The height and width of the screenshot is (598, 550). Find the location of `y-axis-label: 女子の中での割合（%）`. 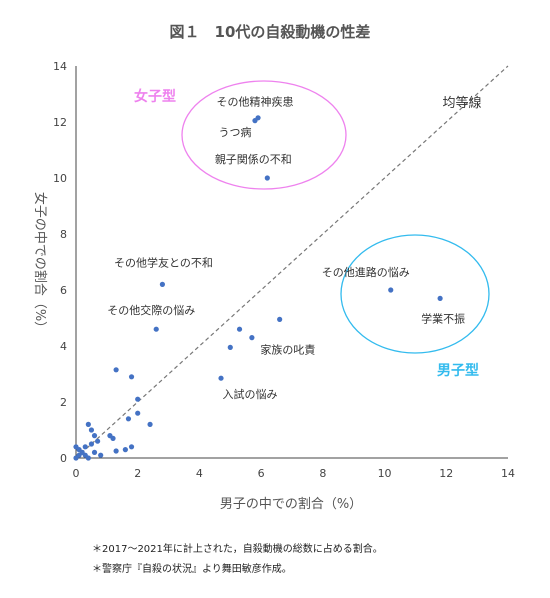

y-axis-label: 女子の中での割合（%） is located at coordinates (40, 263).